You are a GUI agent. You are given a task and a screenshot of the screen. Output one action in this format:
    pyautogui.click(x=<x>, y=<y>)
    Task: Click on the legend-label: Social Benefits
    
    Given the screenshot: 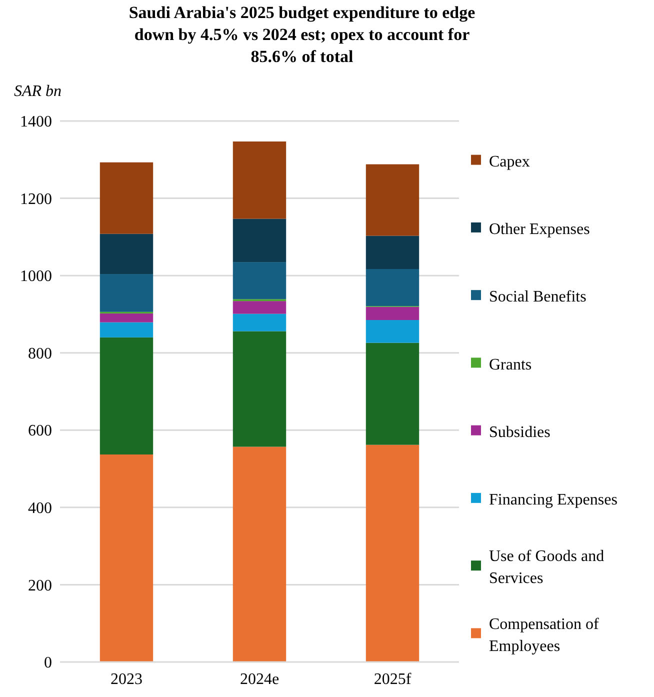 What is the action you would take?
    pyautogui.click(x=537, y=297)
    